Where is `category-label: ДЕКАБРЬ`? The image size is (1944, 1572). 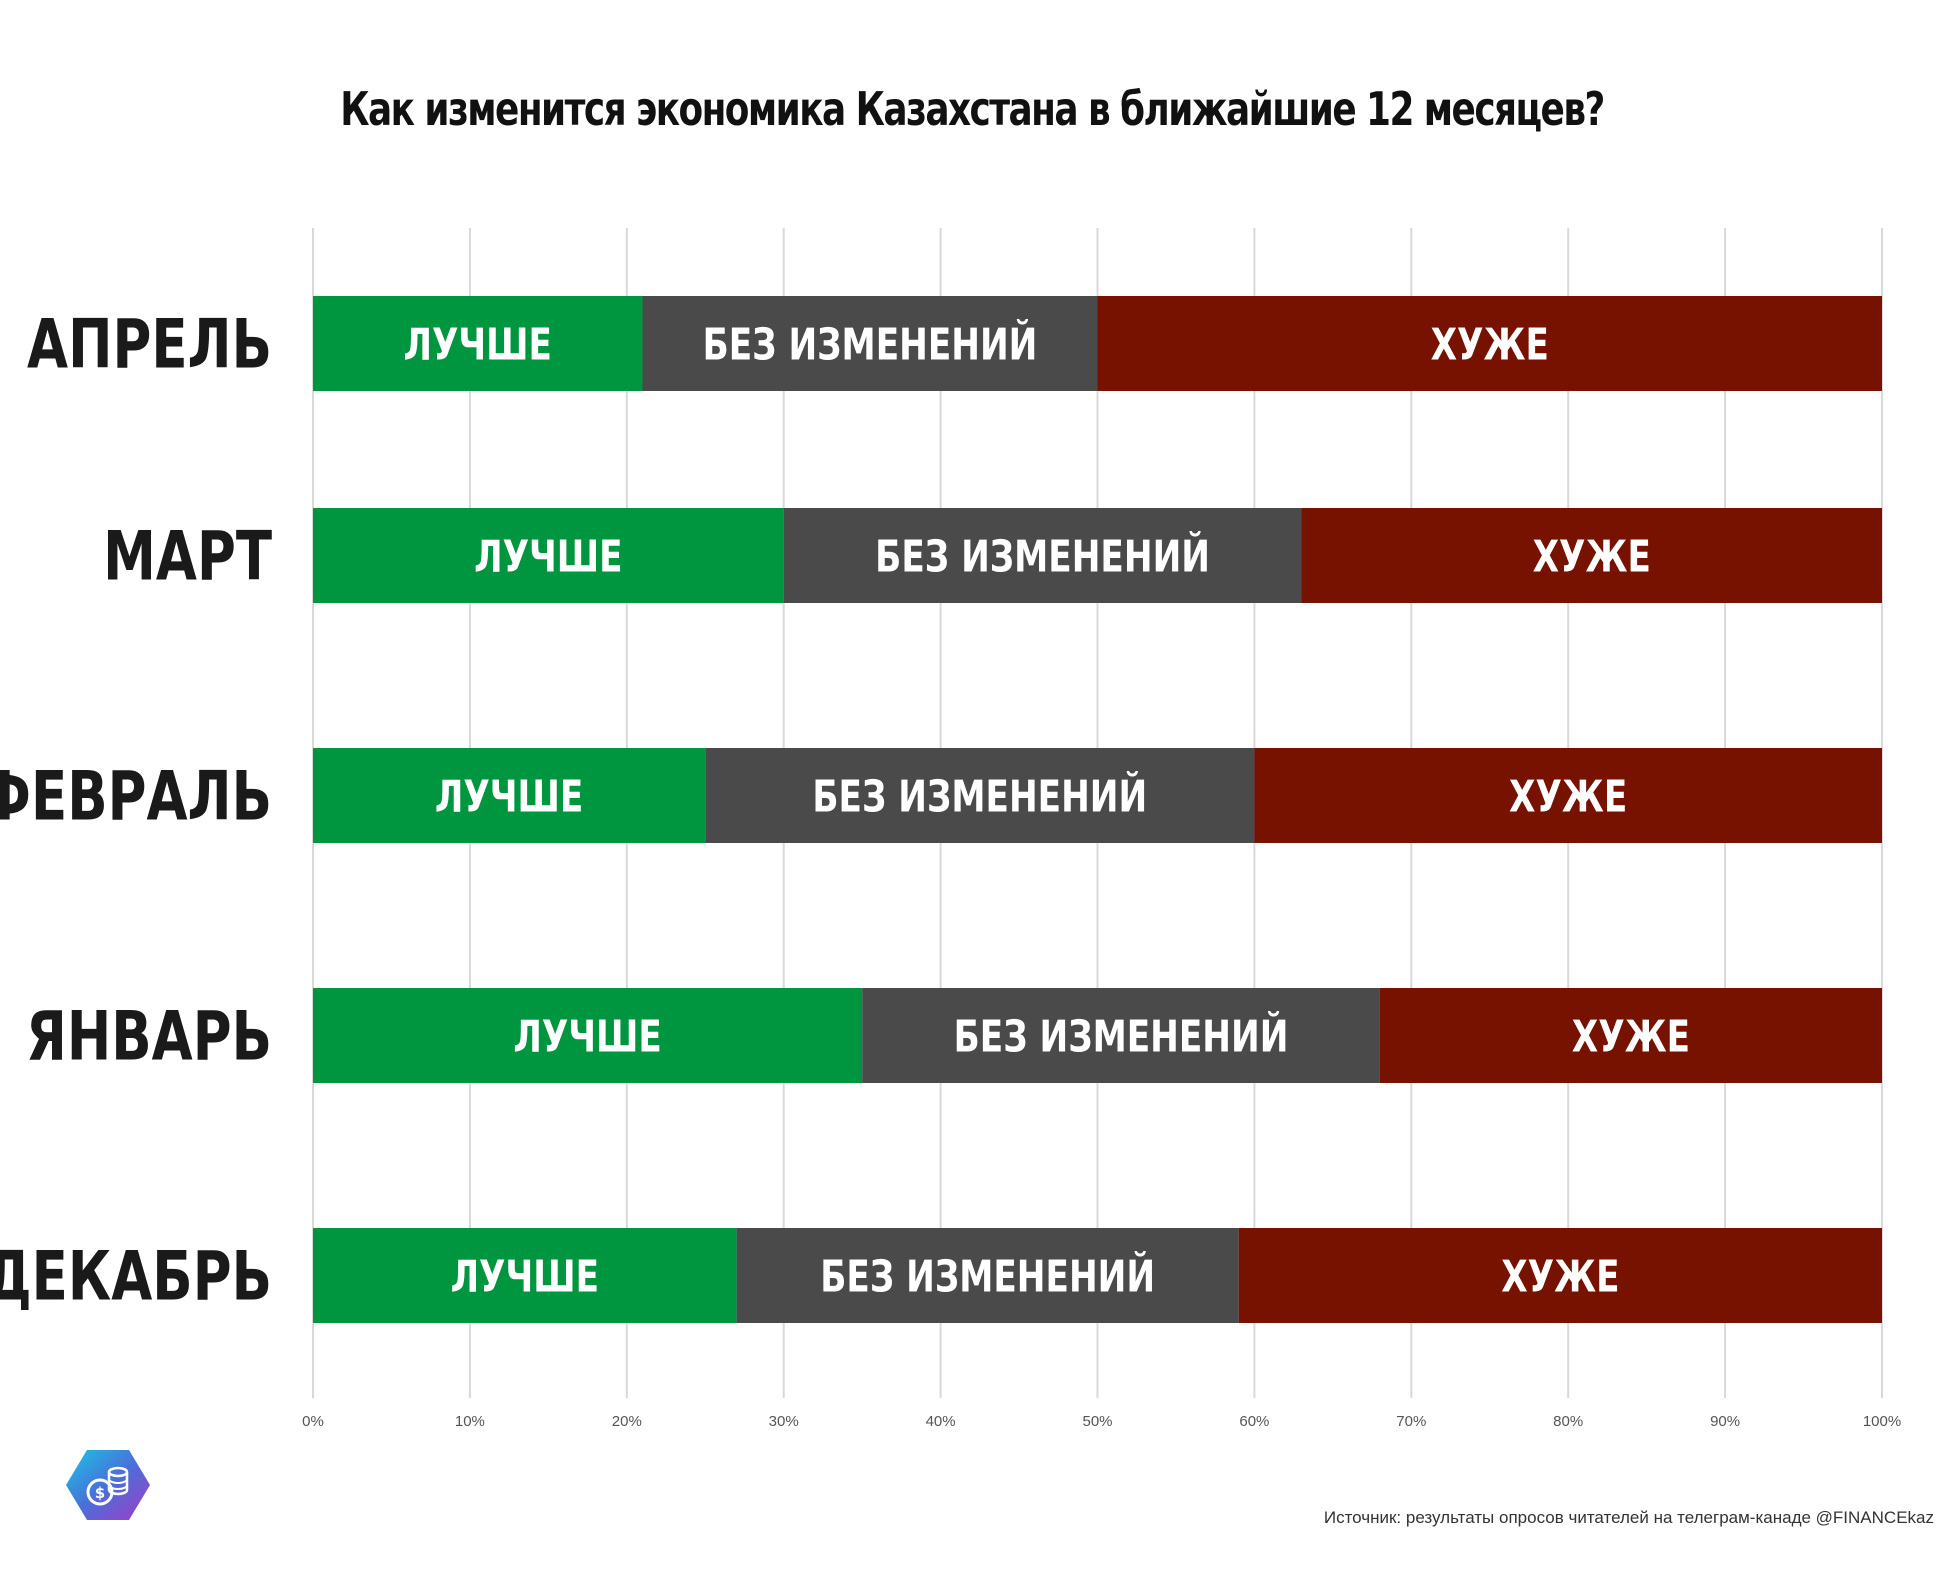 category-label: ДЕКАБРЬ is located at coordinates (136, 1276).